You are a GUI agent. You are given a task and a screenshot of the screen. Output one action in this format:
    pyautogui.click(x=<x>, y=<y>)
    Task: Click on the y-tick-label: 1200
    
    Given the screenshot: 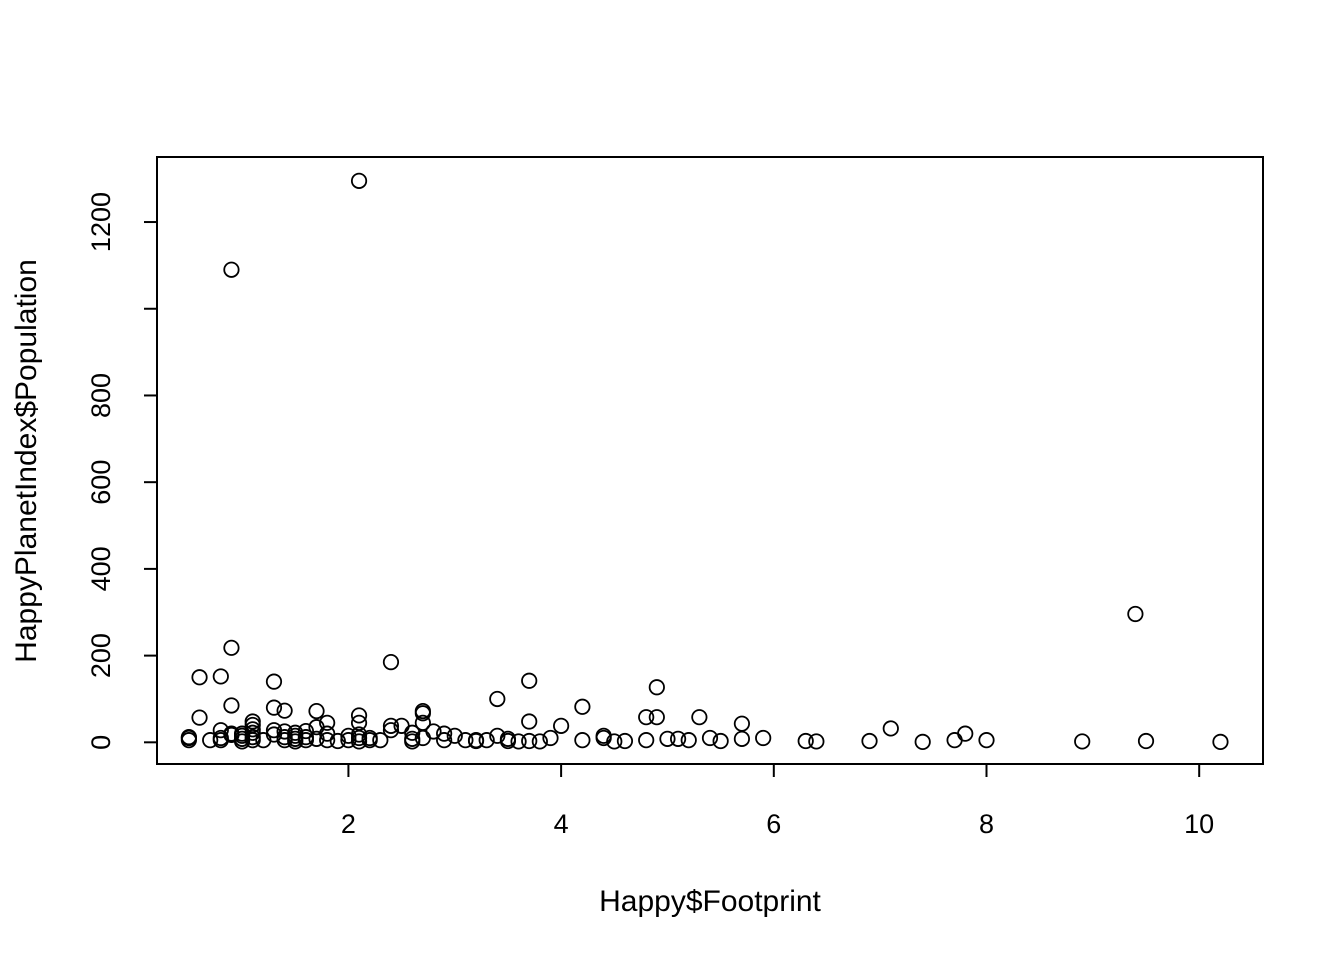 What is the action you would take?
    pyautogui.click(x=101, y=222)
    